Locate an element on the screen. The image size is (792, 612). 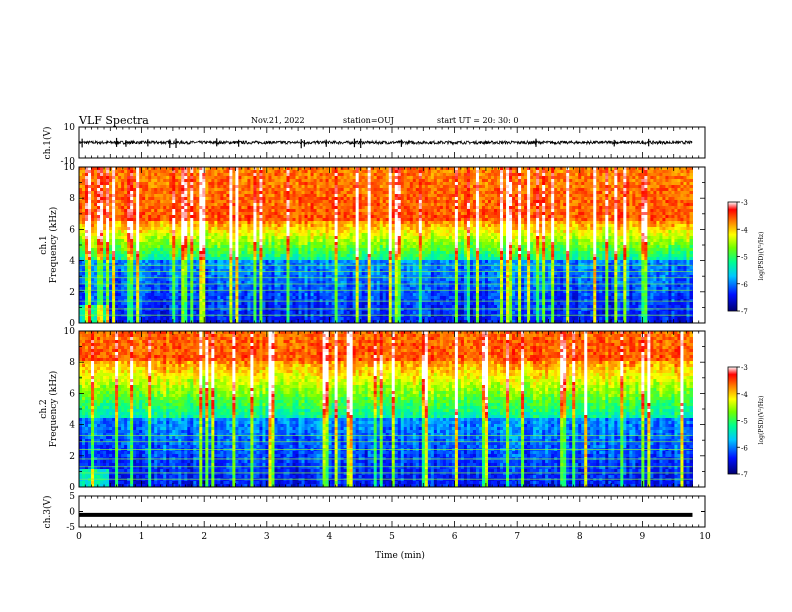
ch3-voltage-axis-label: ch.3(V) is located at coordinates (47, 512).